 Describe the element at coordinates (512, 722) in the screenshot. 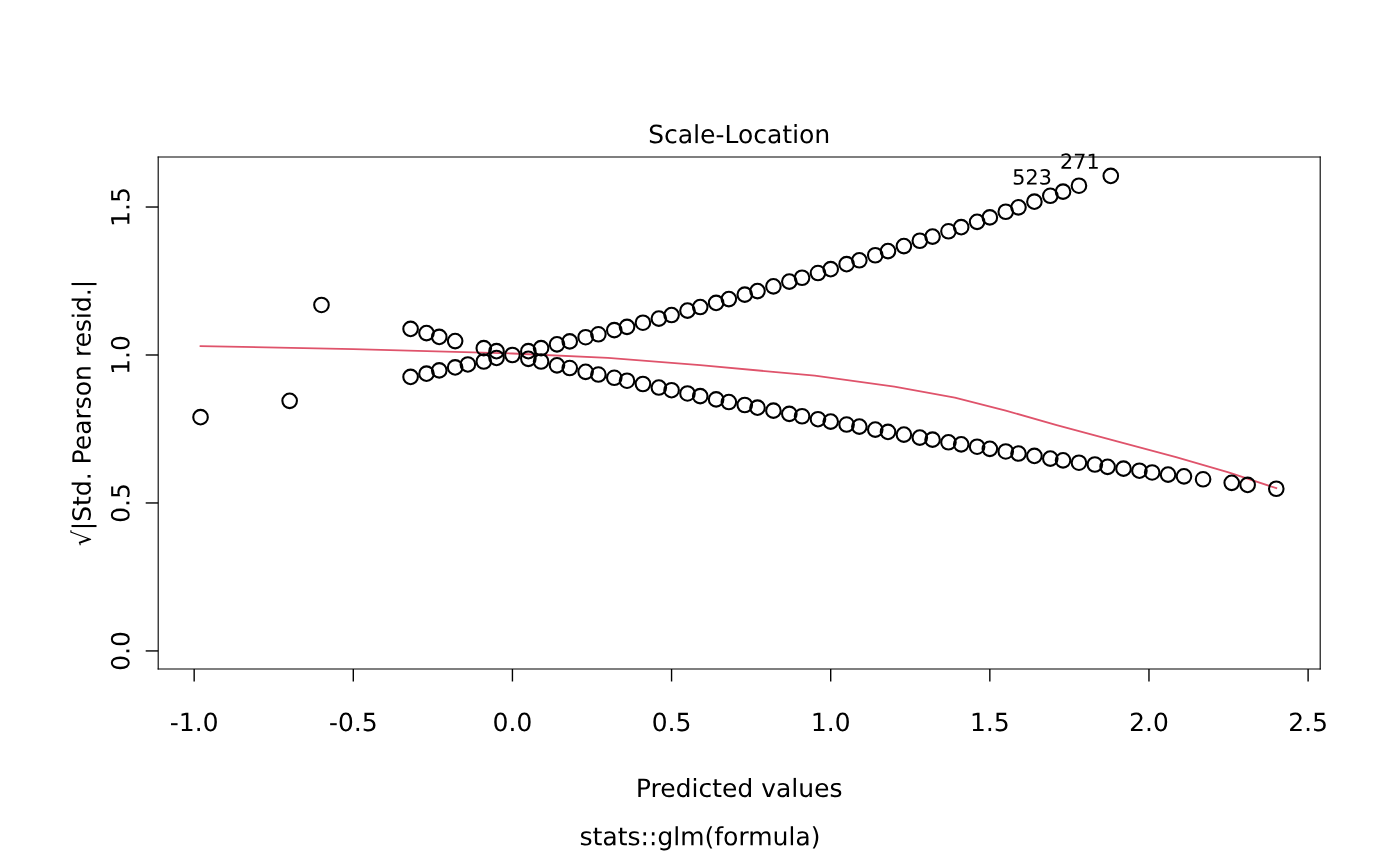

I see `x-tick-label: 0.0` at that location.